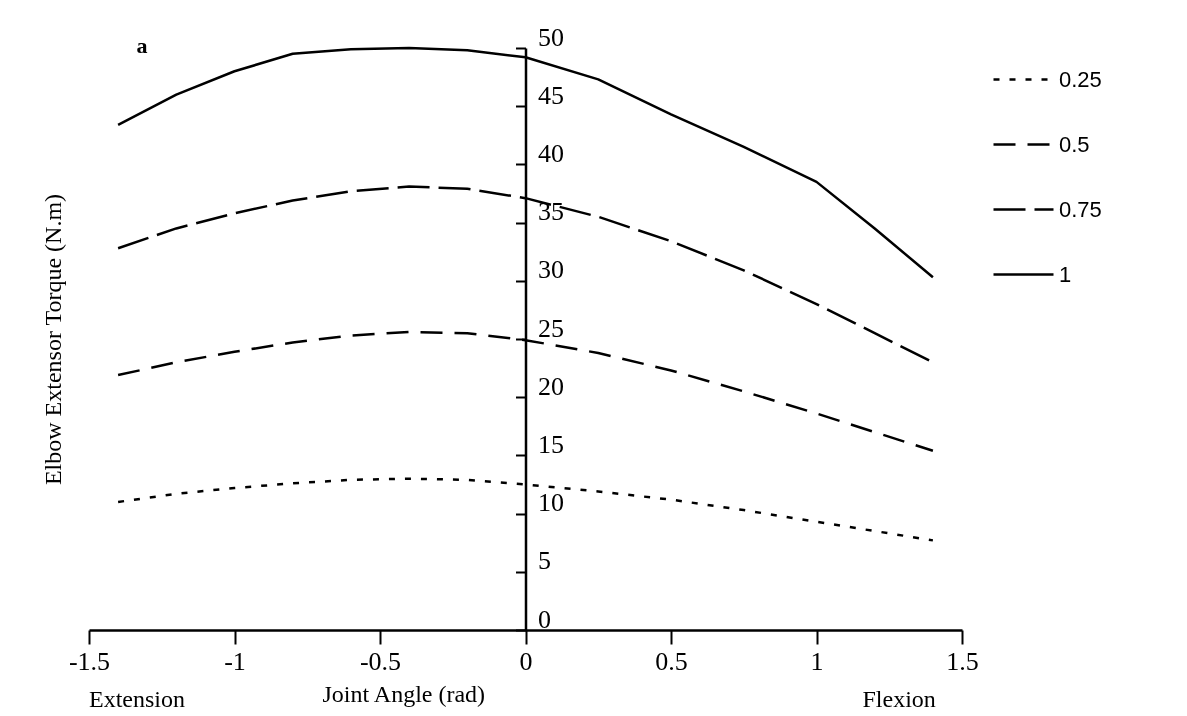 The image size is (1187, 716). What do you see at coordinates (142, 45) in the screenshot?
I see `annotation: a` at bounding box center [142, 45].